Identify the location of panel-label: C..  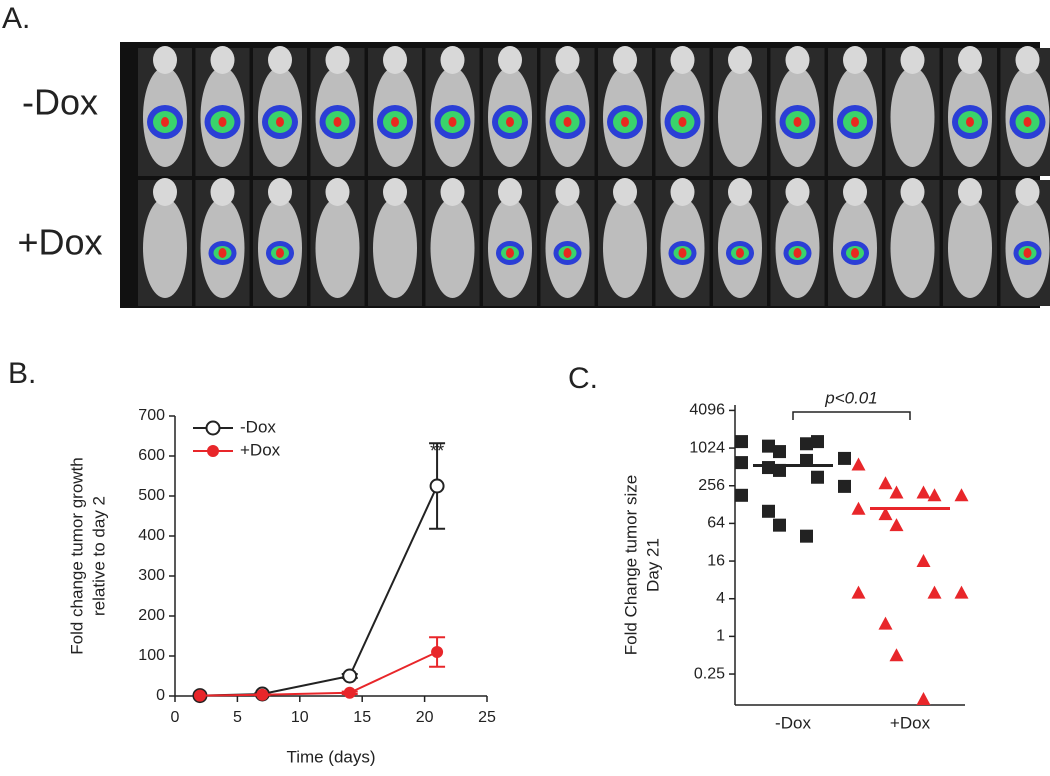
(583, 378).